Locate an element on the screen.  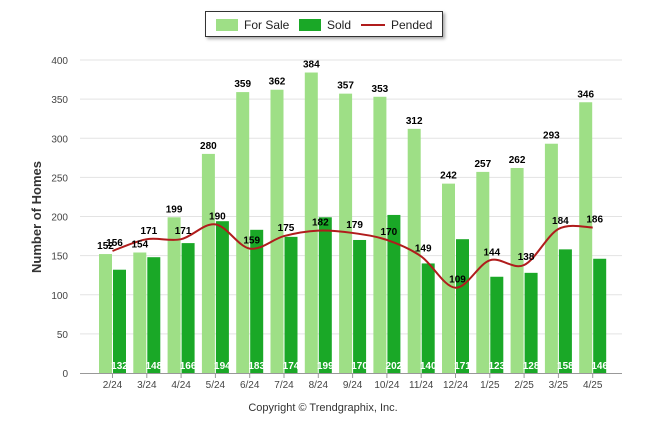
x-tick-label-11/24: 11/24 is located at coordinates (421, 385).